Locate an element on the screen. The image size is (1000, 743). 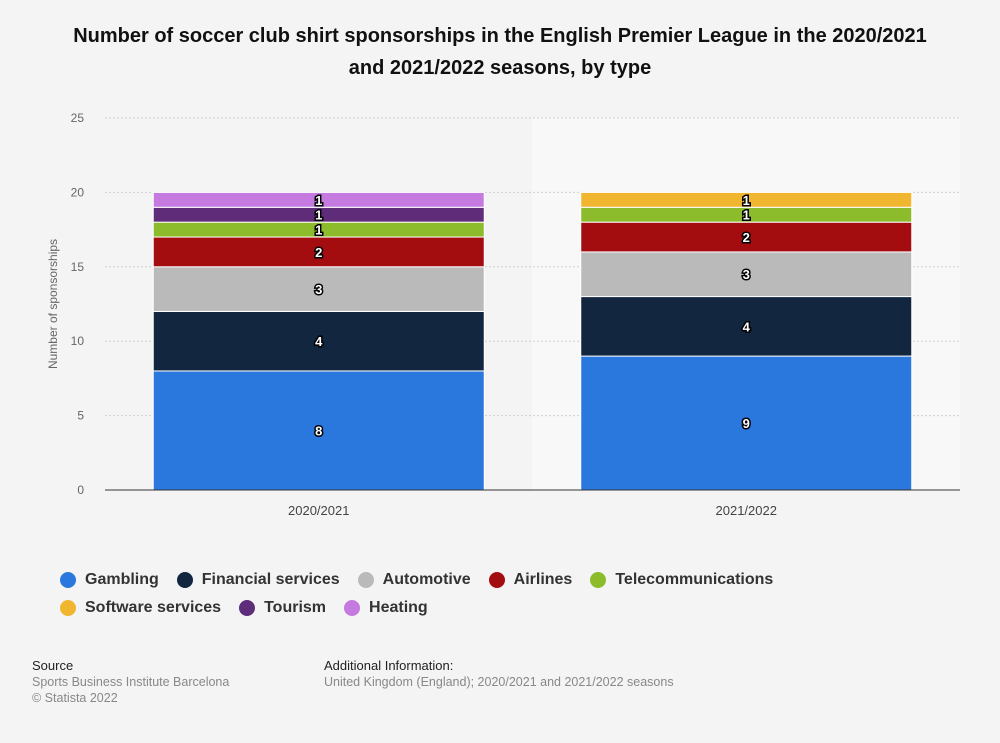
x-tick-labels: 2020/2021 2021/2022 is located at coordinates (532, 510).